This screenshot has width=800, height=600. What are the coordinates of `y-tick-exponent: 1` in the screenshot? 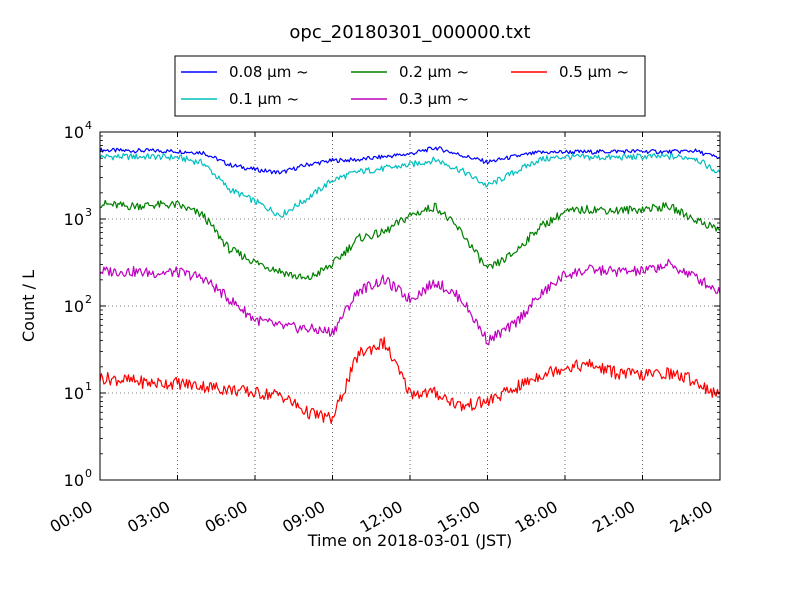 It's located at (88, 386).